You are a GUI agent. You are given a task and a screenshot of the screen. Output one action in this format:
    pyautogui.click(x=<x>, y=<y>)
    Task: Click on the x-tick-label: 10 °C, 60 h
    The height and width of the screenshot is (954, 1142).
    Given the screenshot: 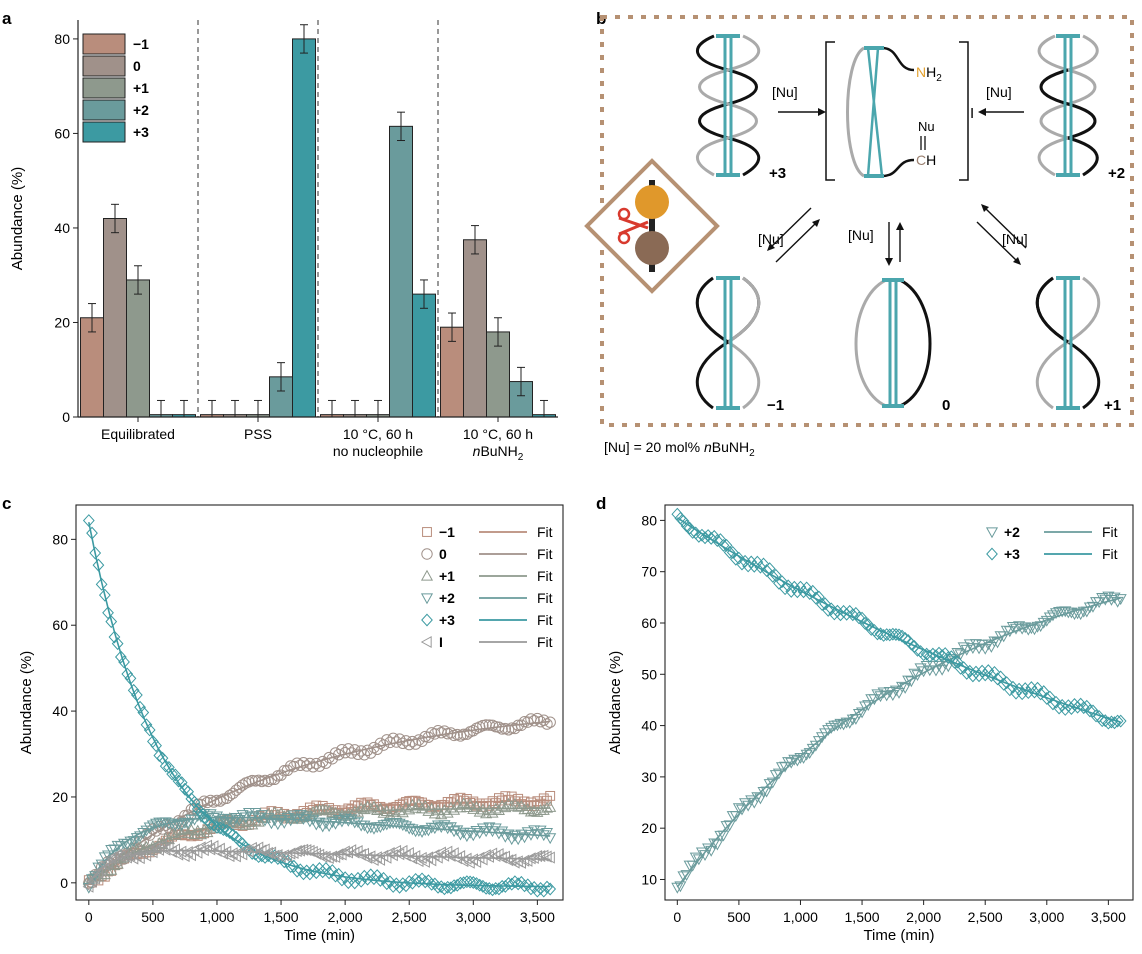 What is the action you would take?
    pyautogui.click(x=498, y=434)
    